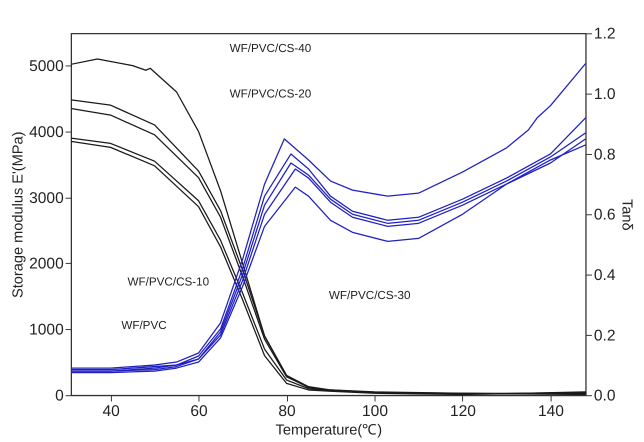  What do you see at coordinates (46, 66) in the screenshot?
I see `y-tick-label: 5000` at bounding box center [46, 66].